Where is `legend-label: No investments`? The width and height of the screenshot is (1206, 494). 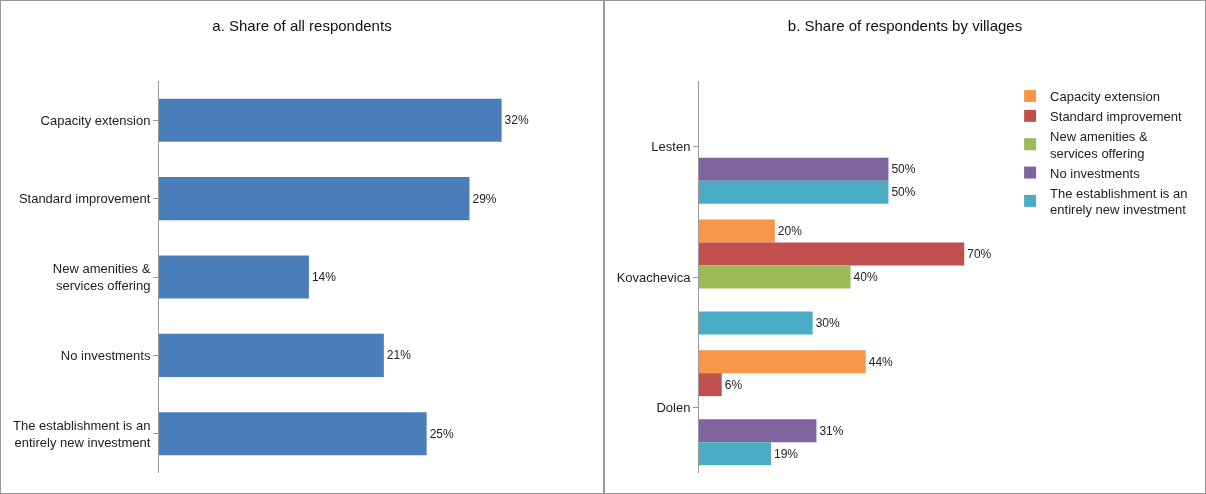
legend-label: No investments is located at coordinates (1095, 173).